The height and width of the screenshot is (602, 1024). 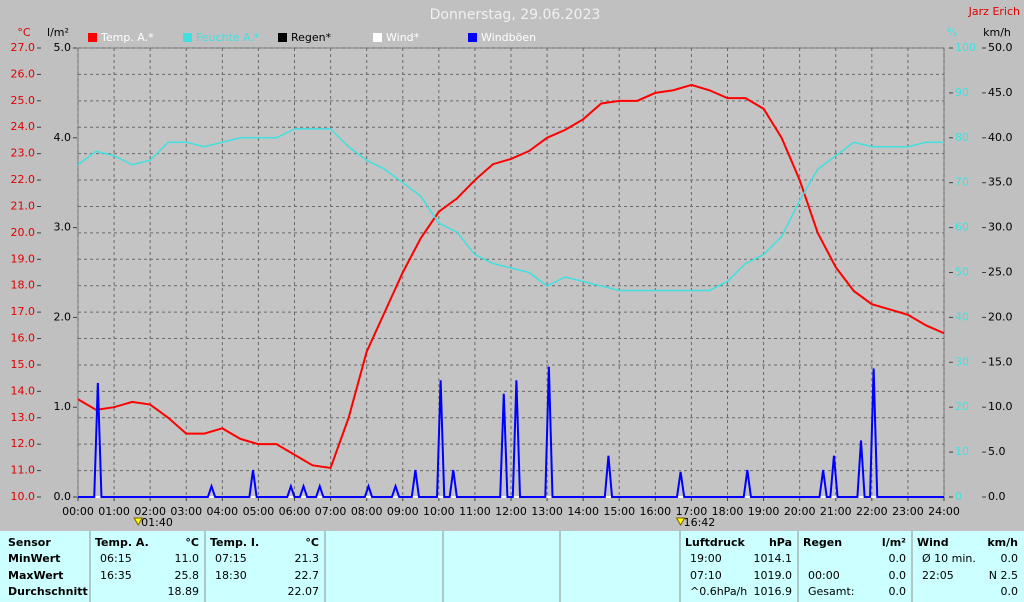 What do you see at coordinates (186, 511) in the screenshot?
I see `x-tick-label: 03:00` at bounding box center [186, 511].